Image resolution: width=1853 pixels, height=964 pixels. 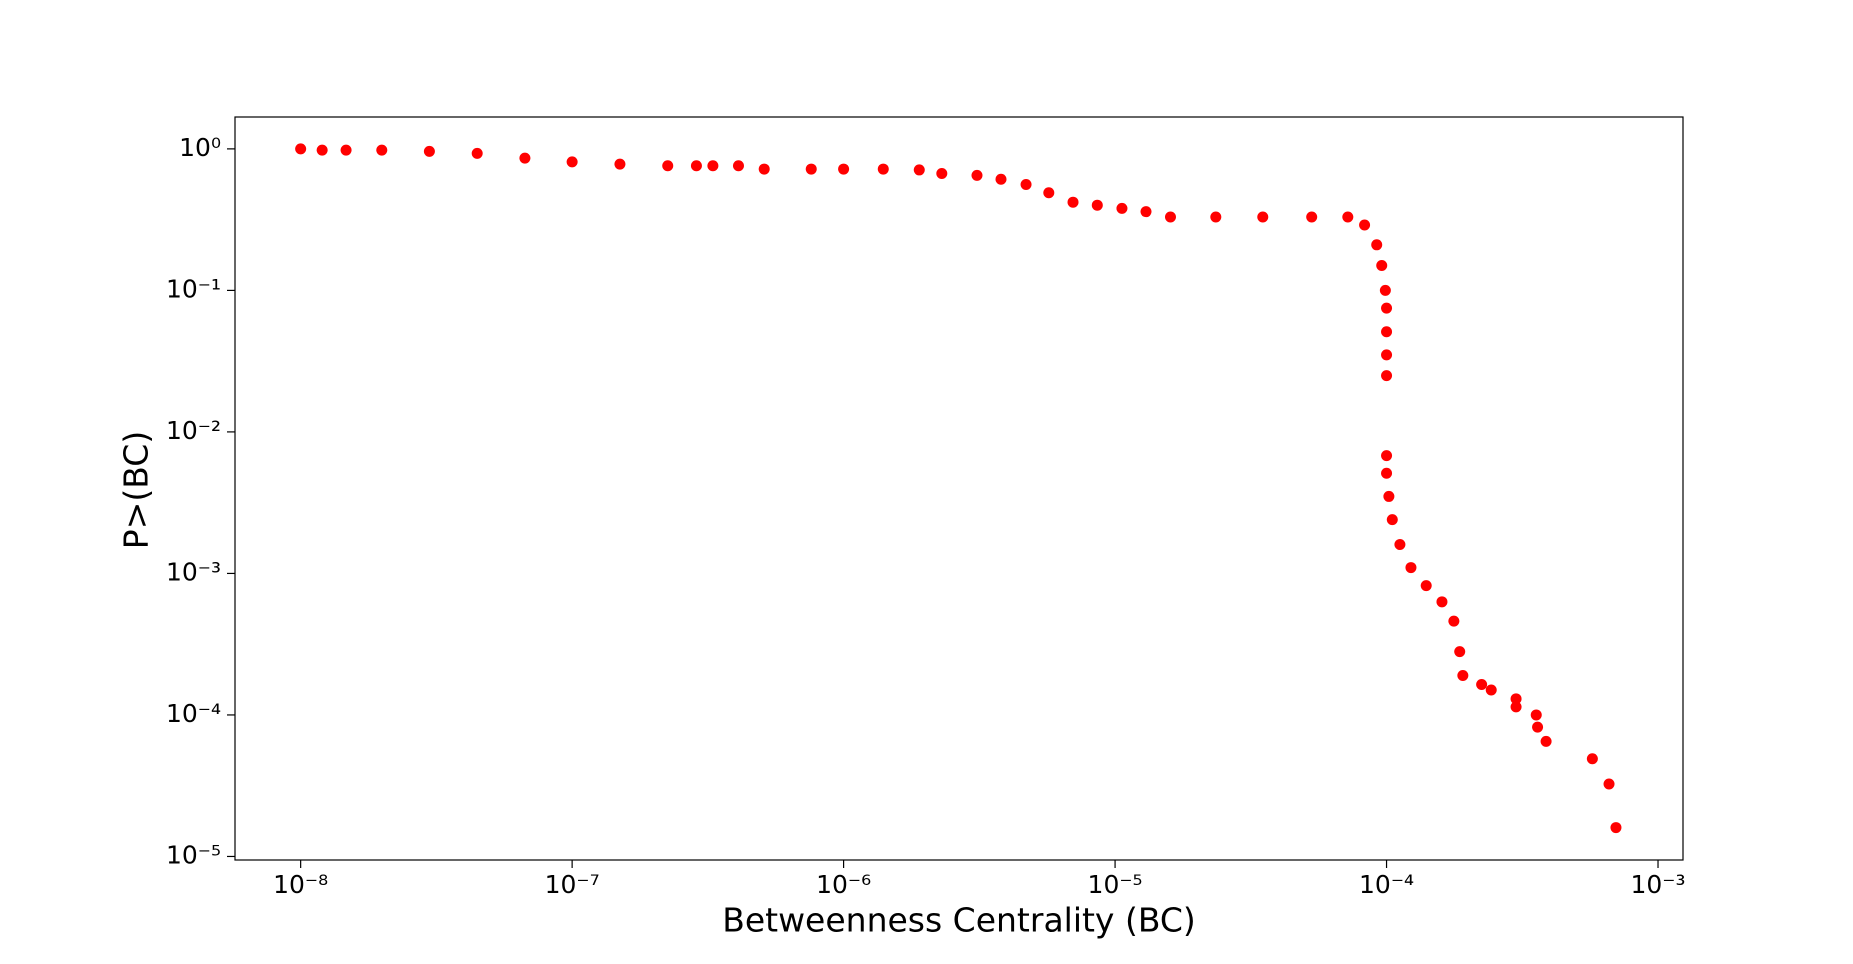 What do you see at coordinates (193, 430) in the screenshot?
I see `y-tick-label: 10⁻²` at bounding box center [193, 430].